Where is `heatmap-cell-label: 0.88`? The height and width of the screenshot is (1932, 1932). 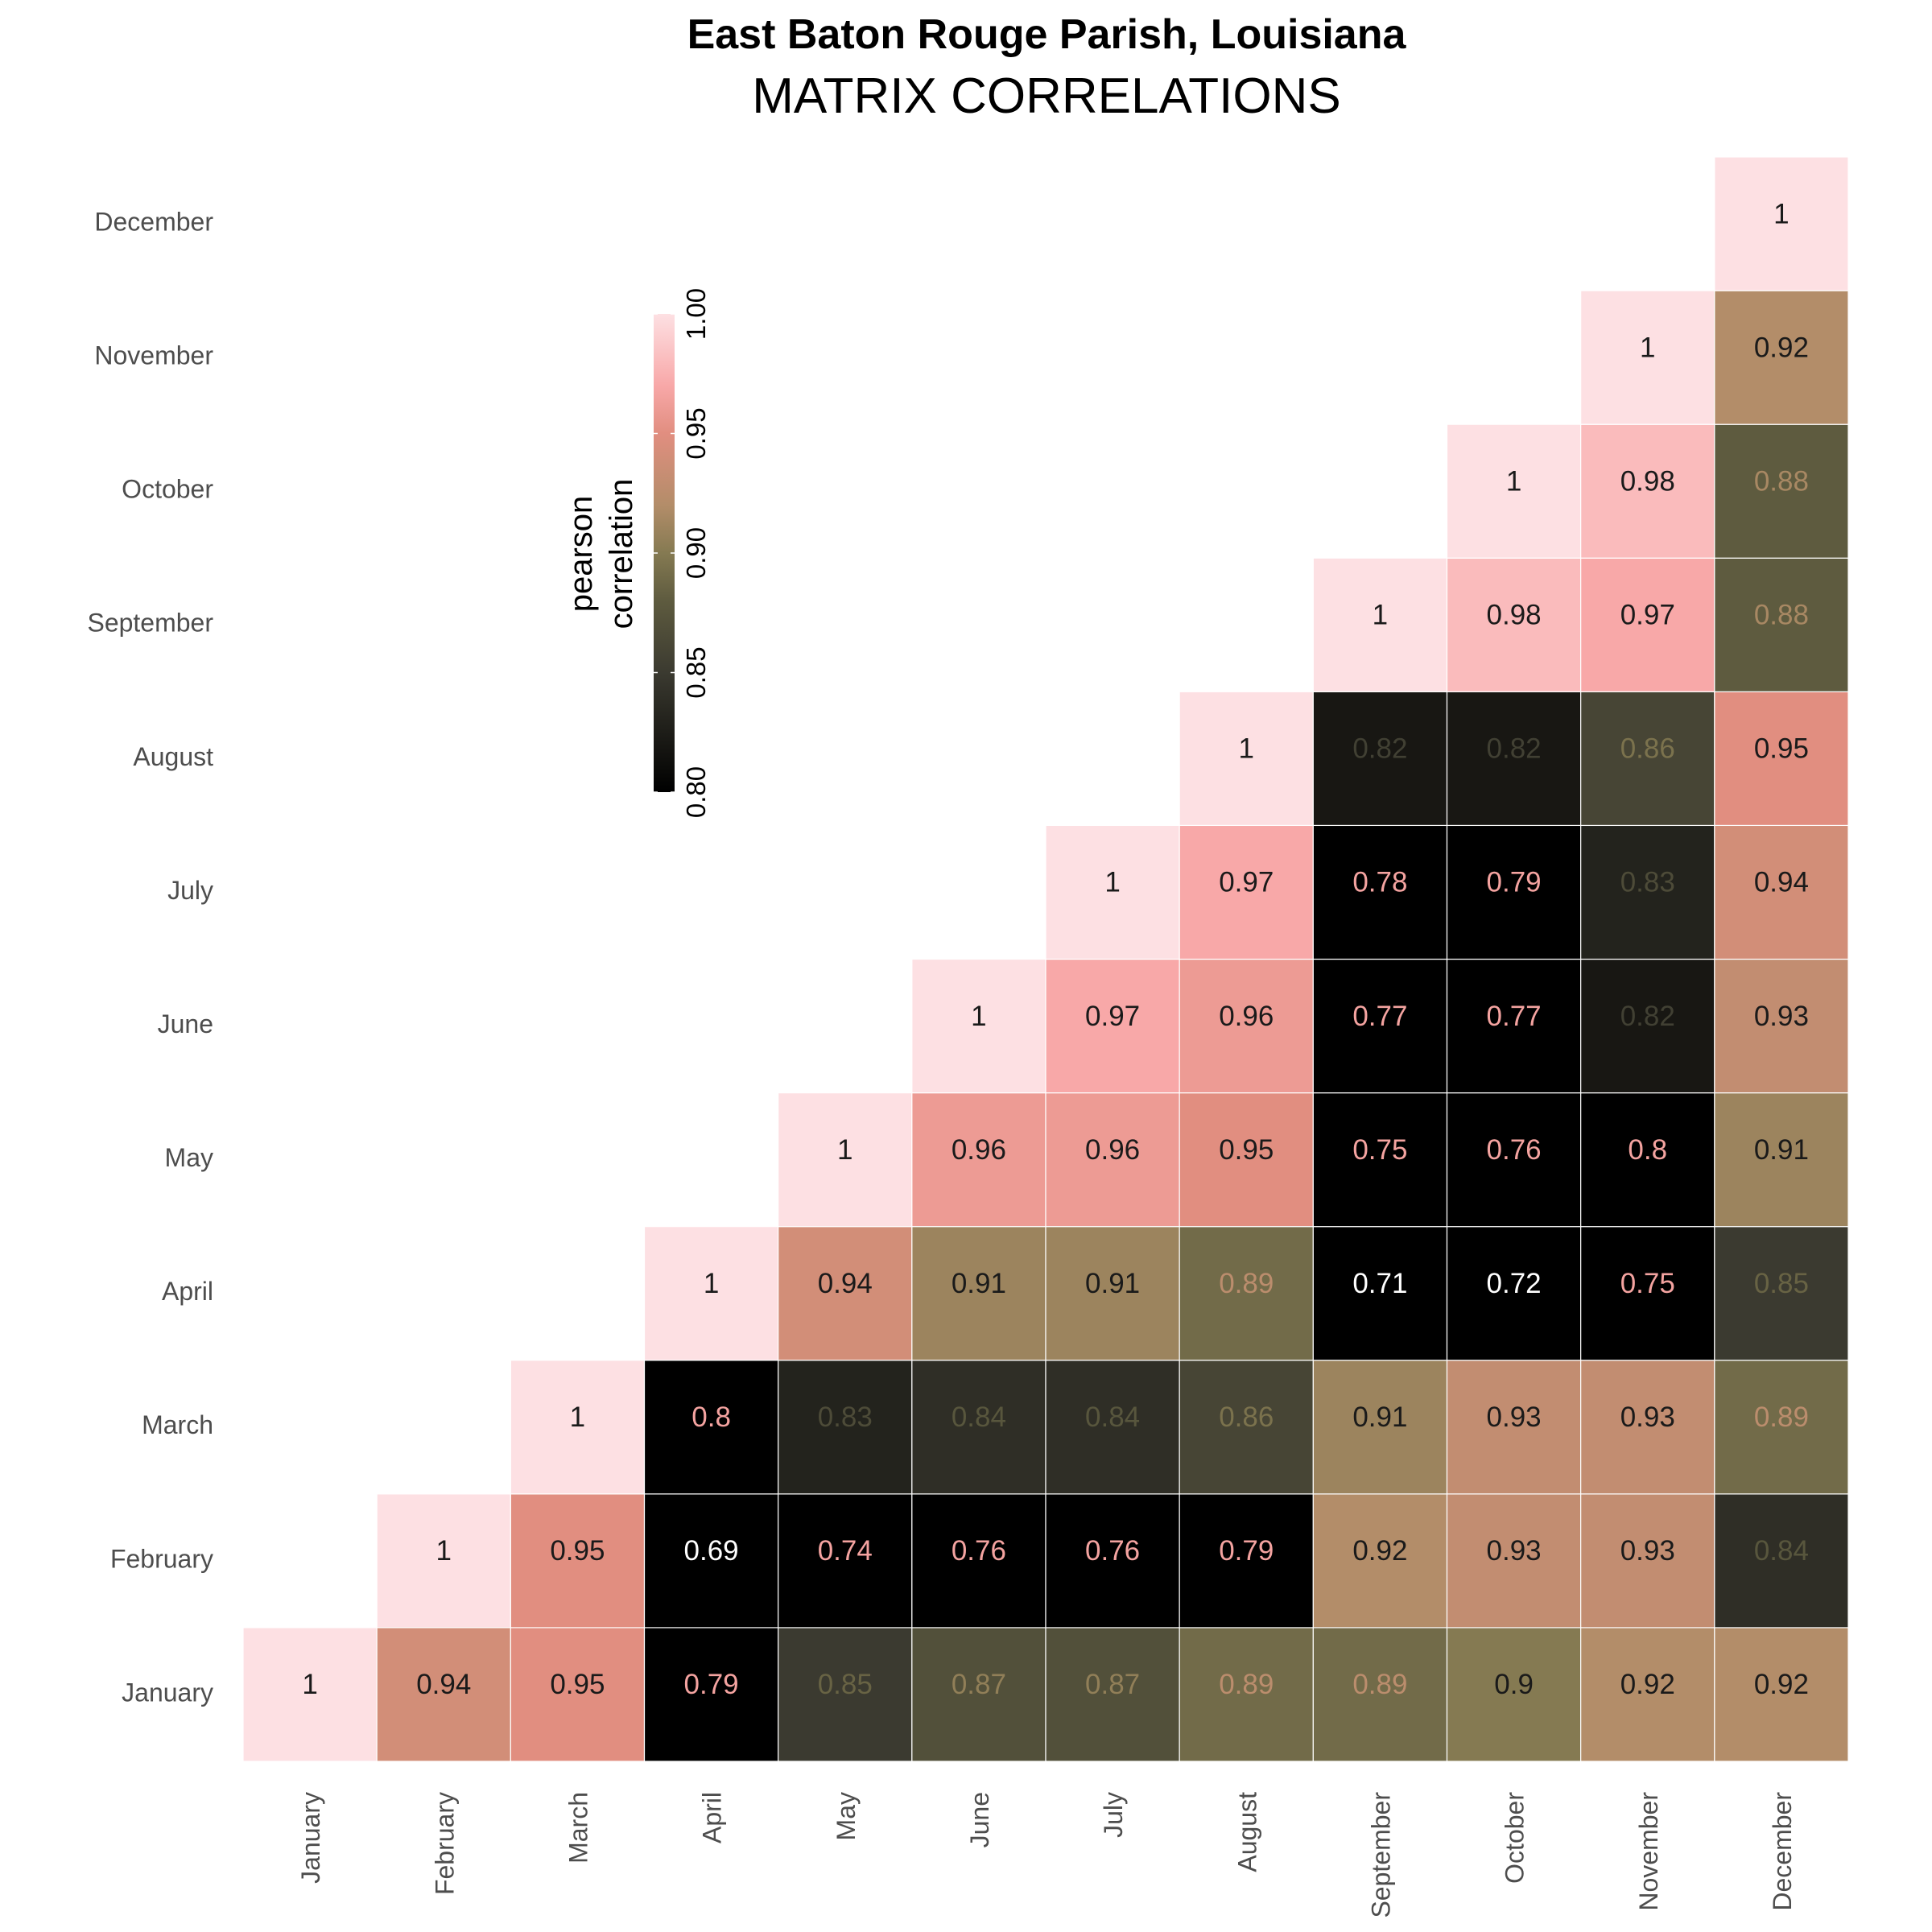 heatmap-cell-label: 0.88 is located at coordinates (1781, 481).